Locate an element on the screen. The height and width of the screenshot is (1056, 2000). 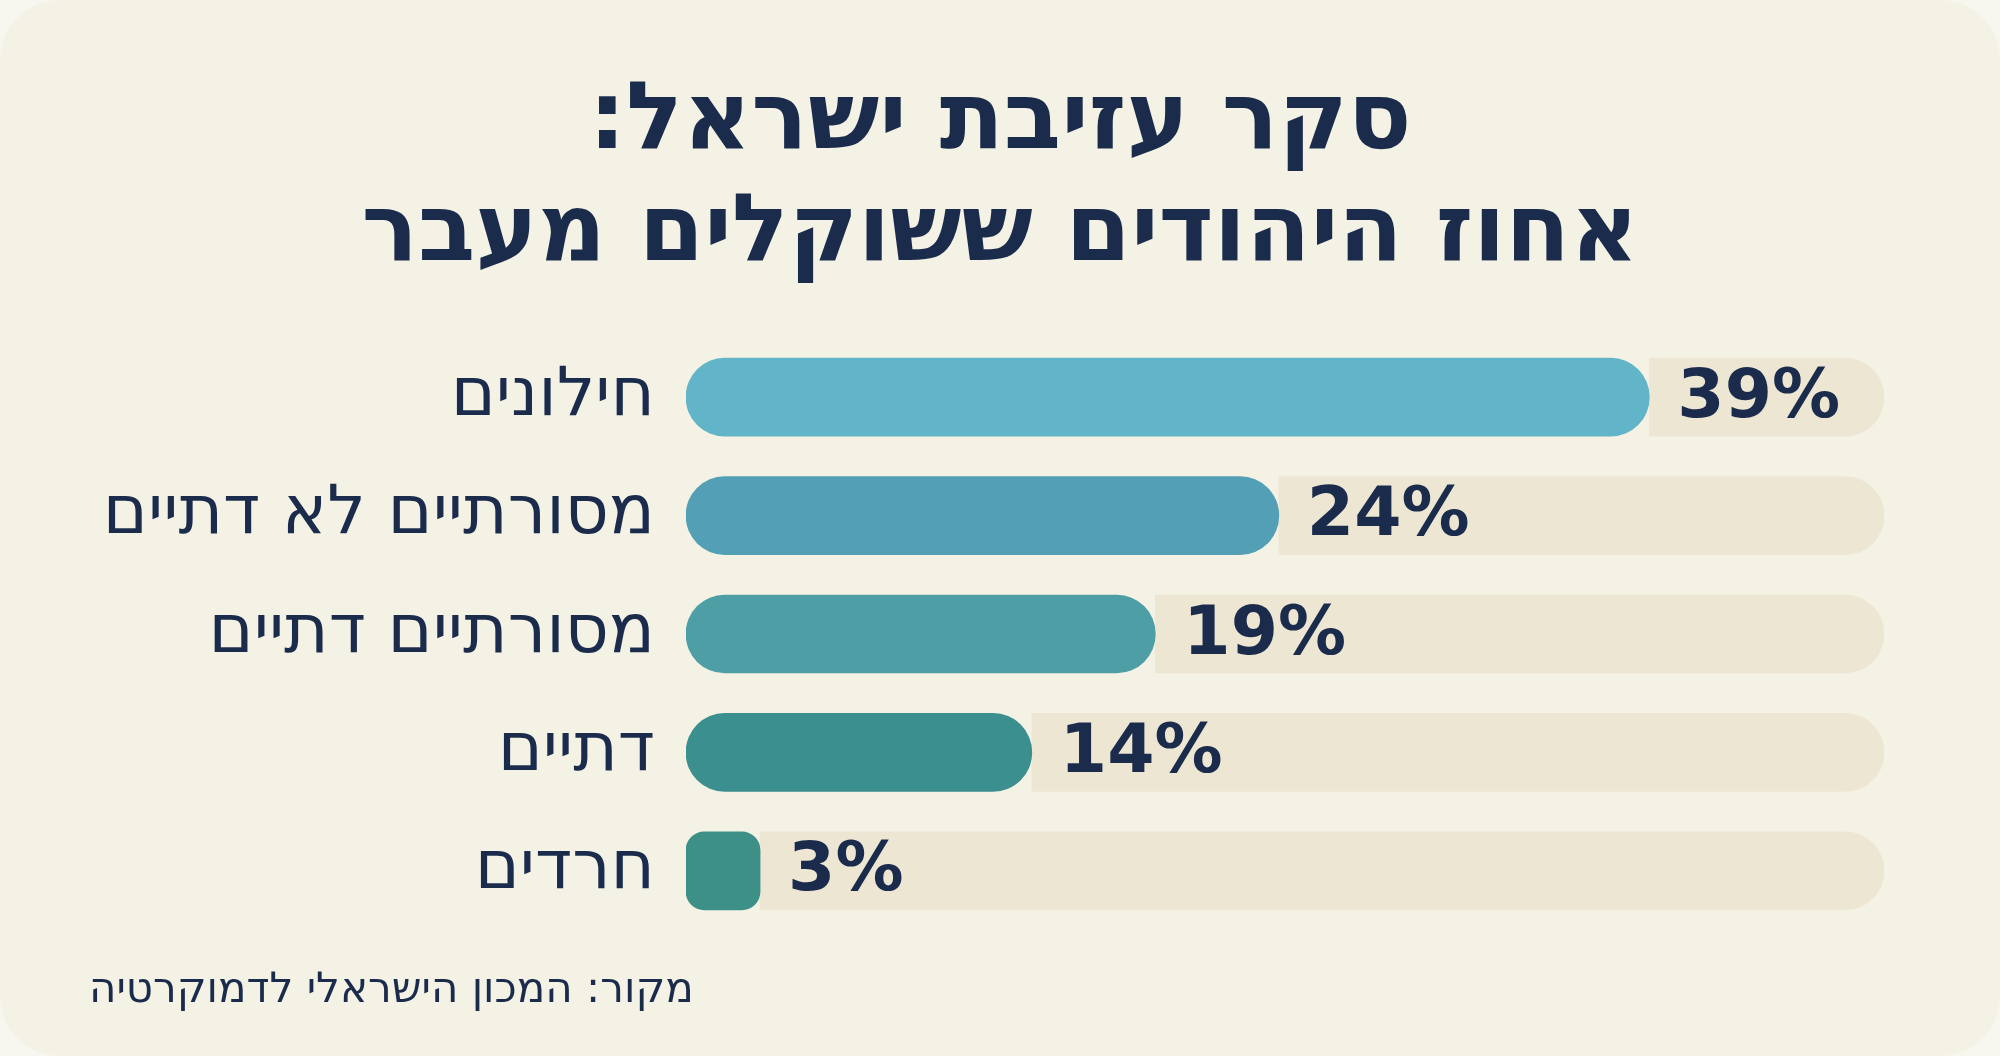
y-tick-label: חרדים is located at coordinates (564, 865).